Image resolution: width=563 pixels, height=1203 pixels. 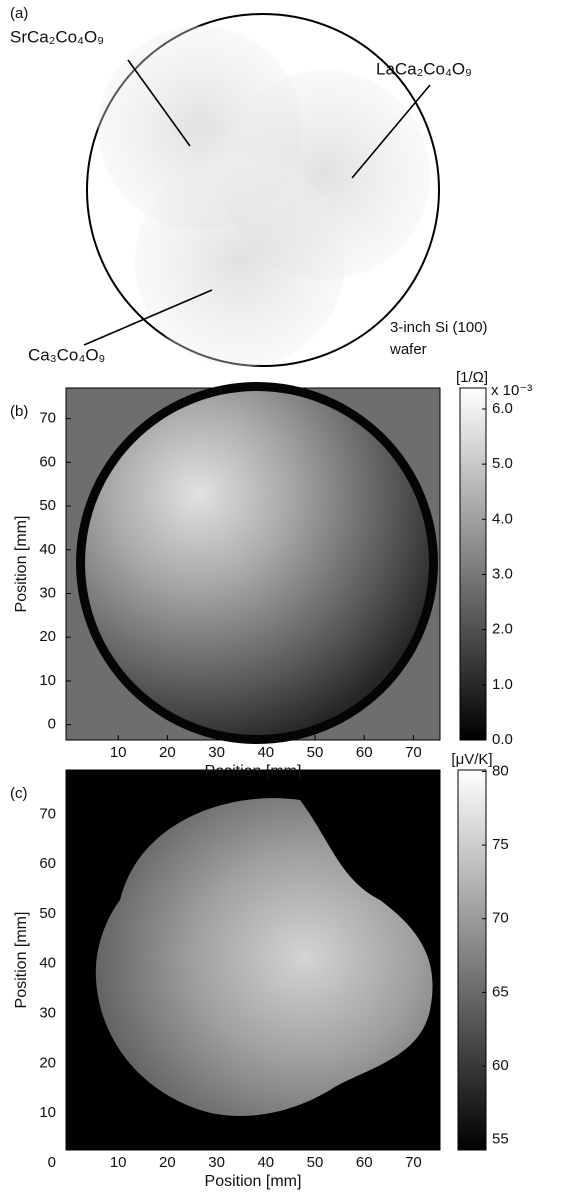 I want to click on colorbar-tick-label: 55, so click(x=500, y=1139).